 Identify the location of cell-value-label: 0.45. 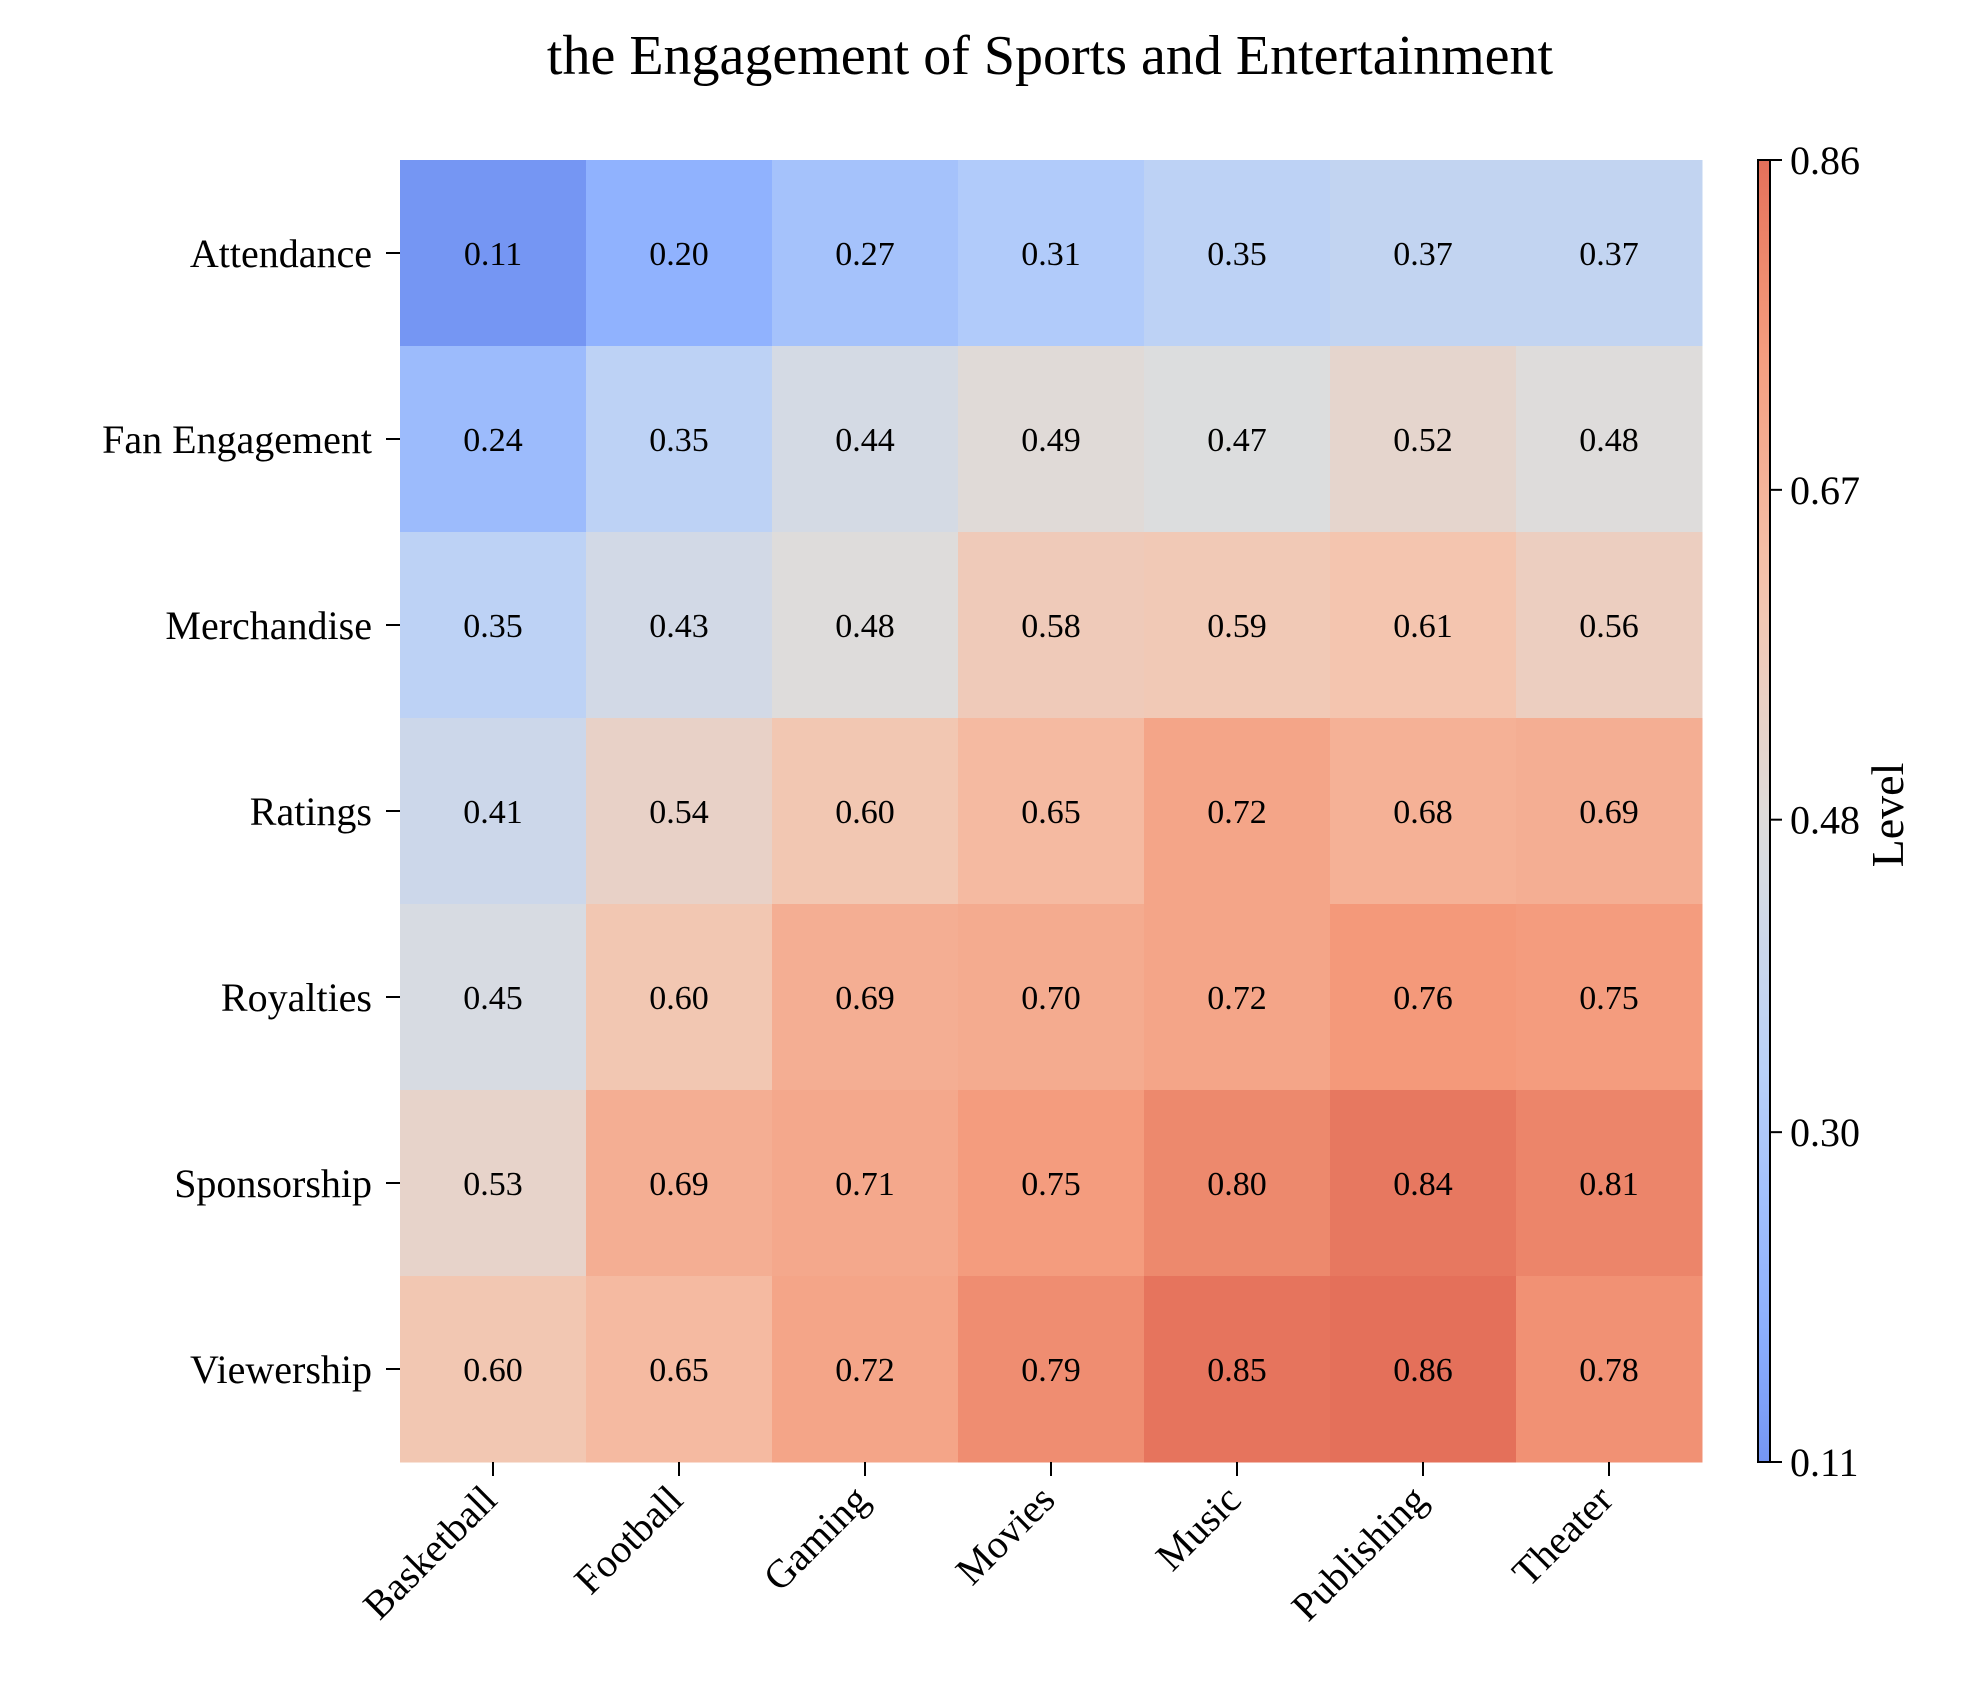
(493, 998).